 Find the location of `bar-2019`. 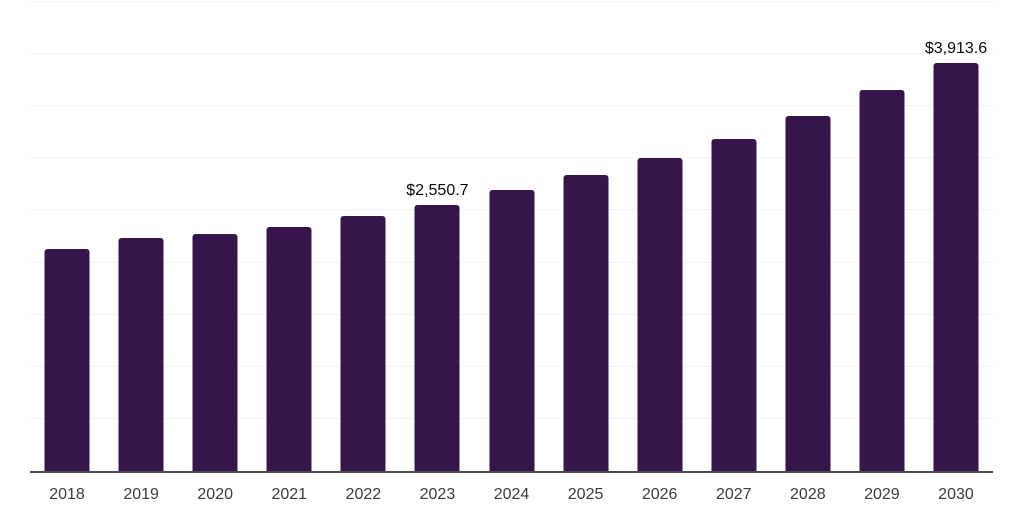

bar-2019 is located at coordinates (141, 354).